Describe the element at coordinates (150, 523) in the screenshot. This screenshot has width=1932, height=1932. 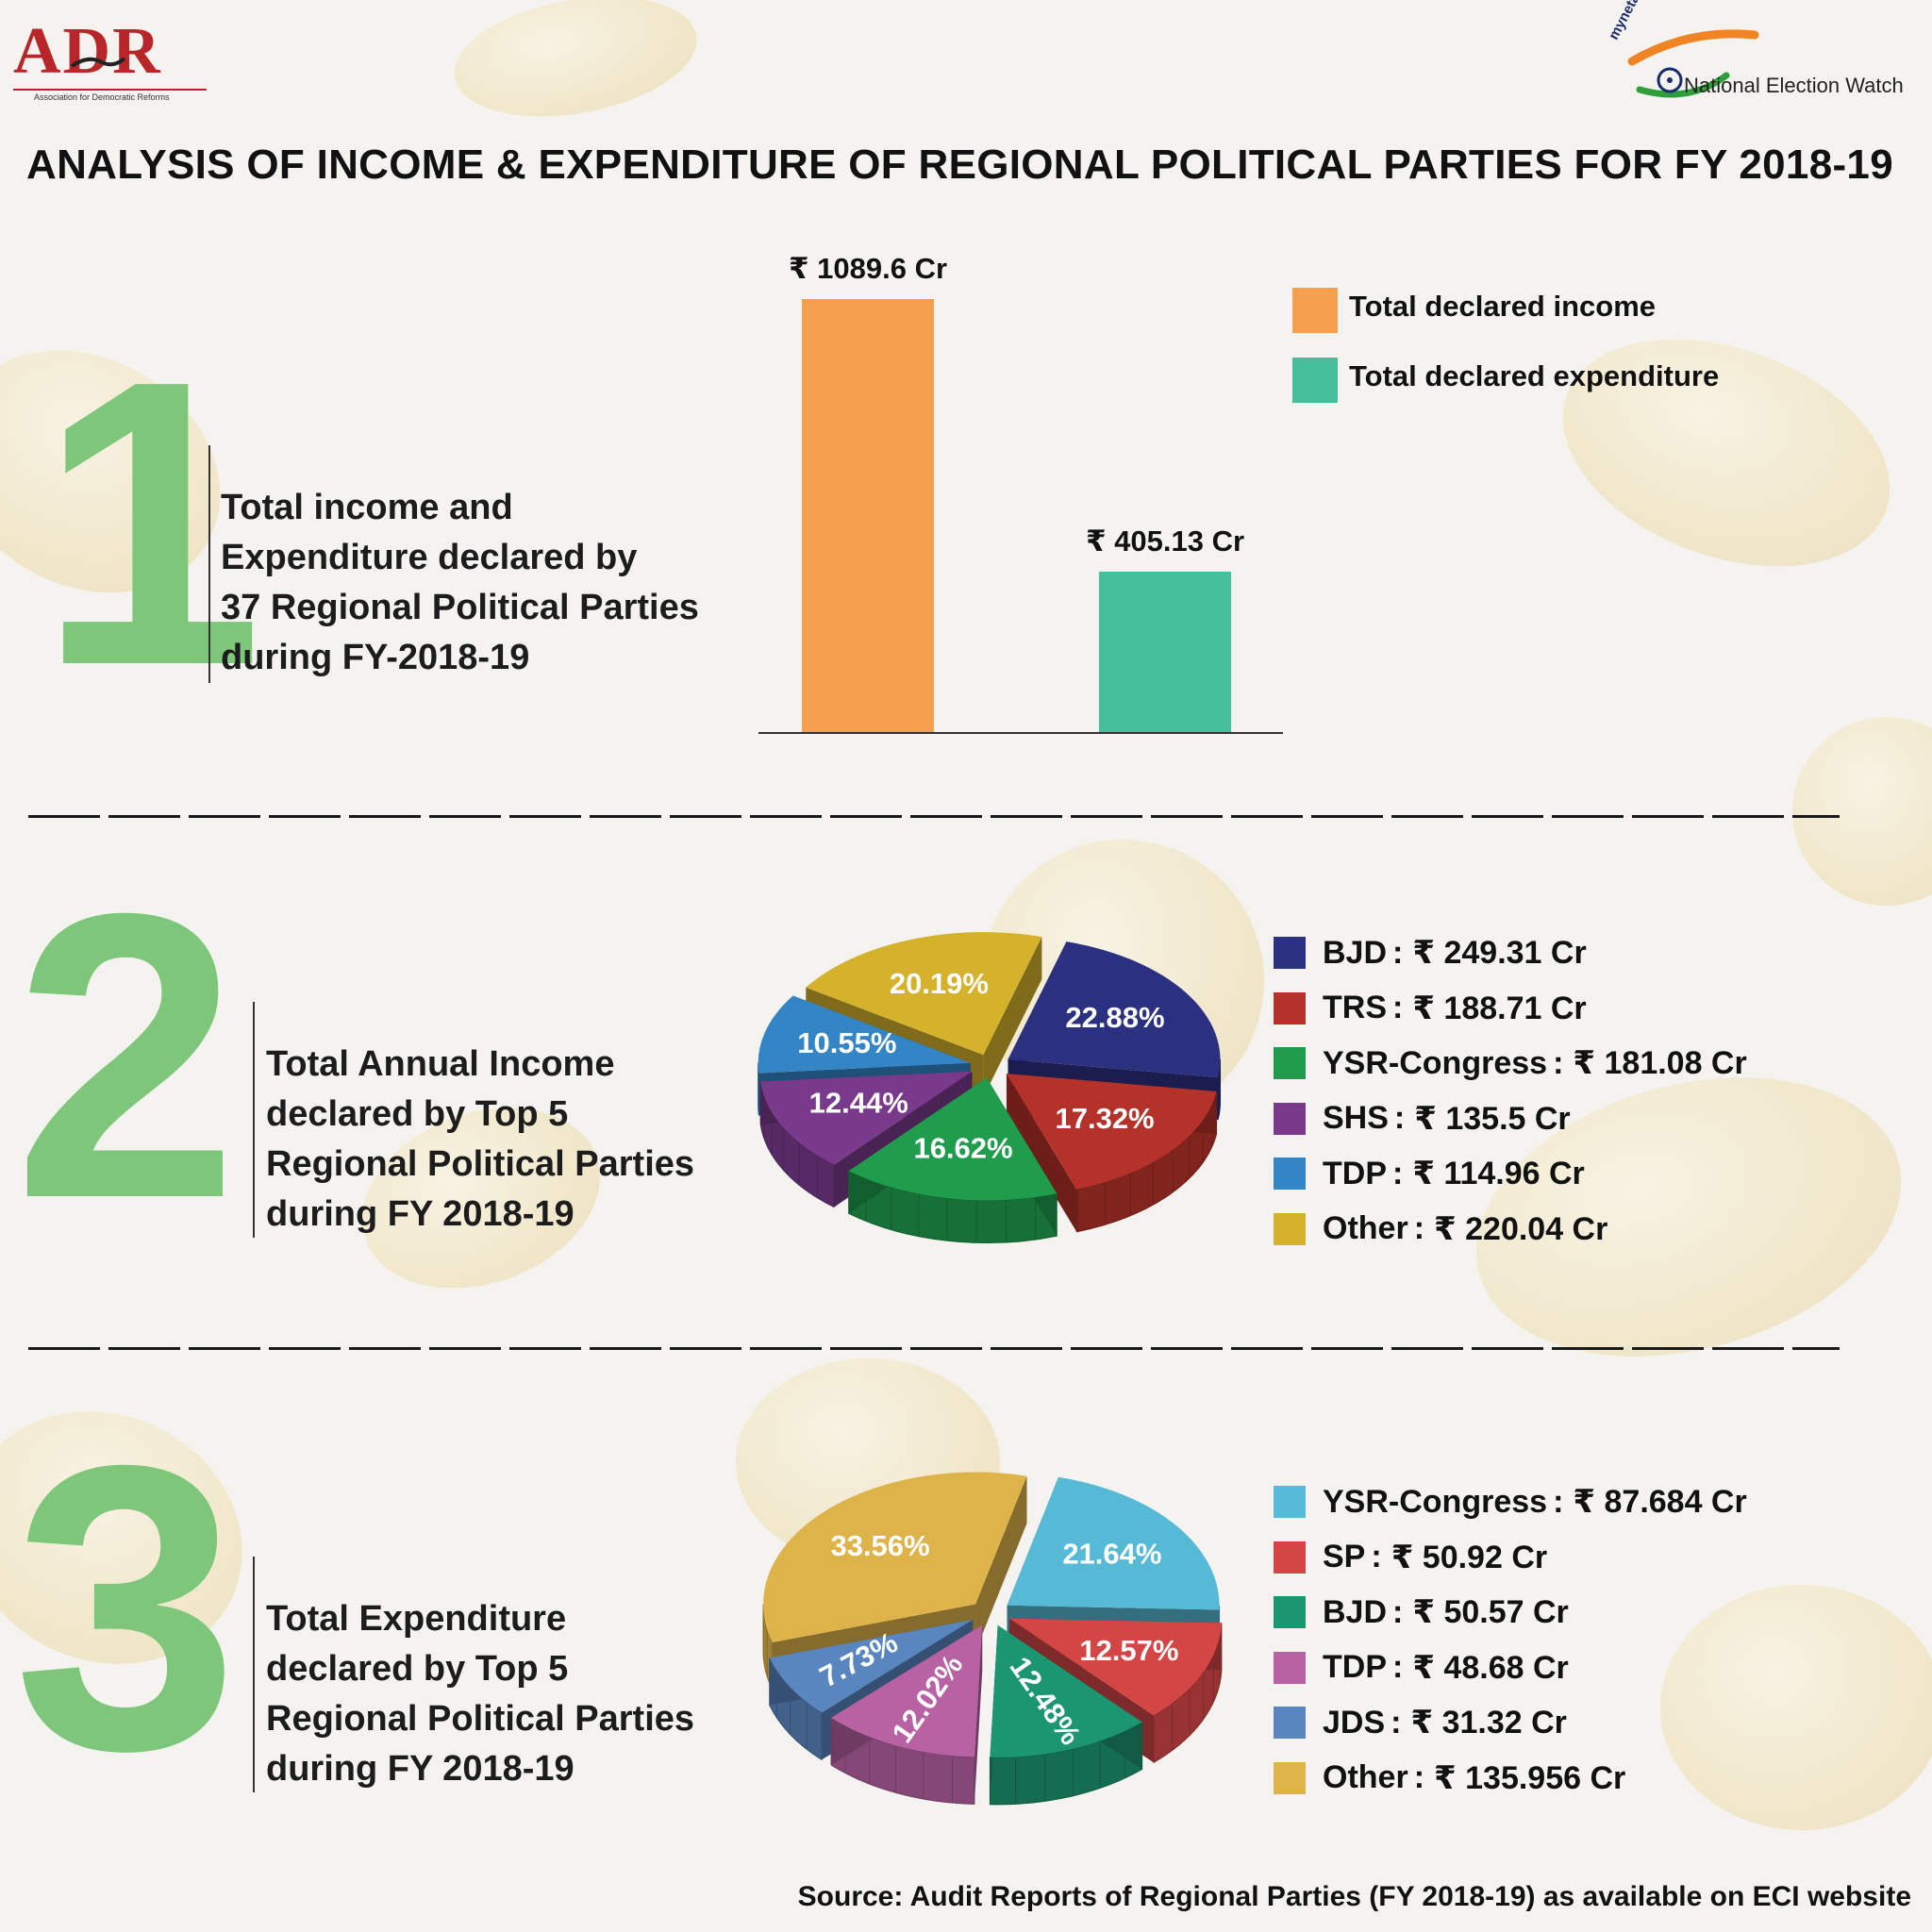
I see `section-number-1: 1` at that location.